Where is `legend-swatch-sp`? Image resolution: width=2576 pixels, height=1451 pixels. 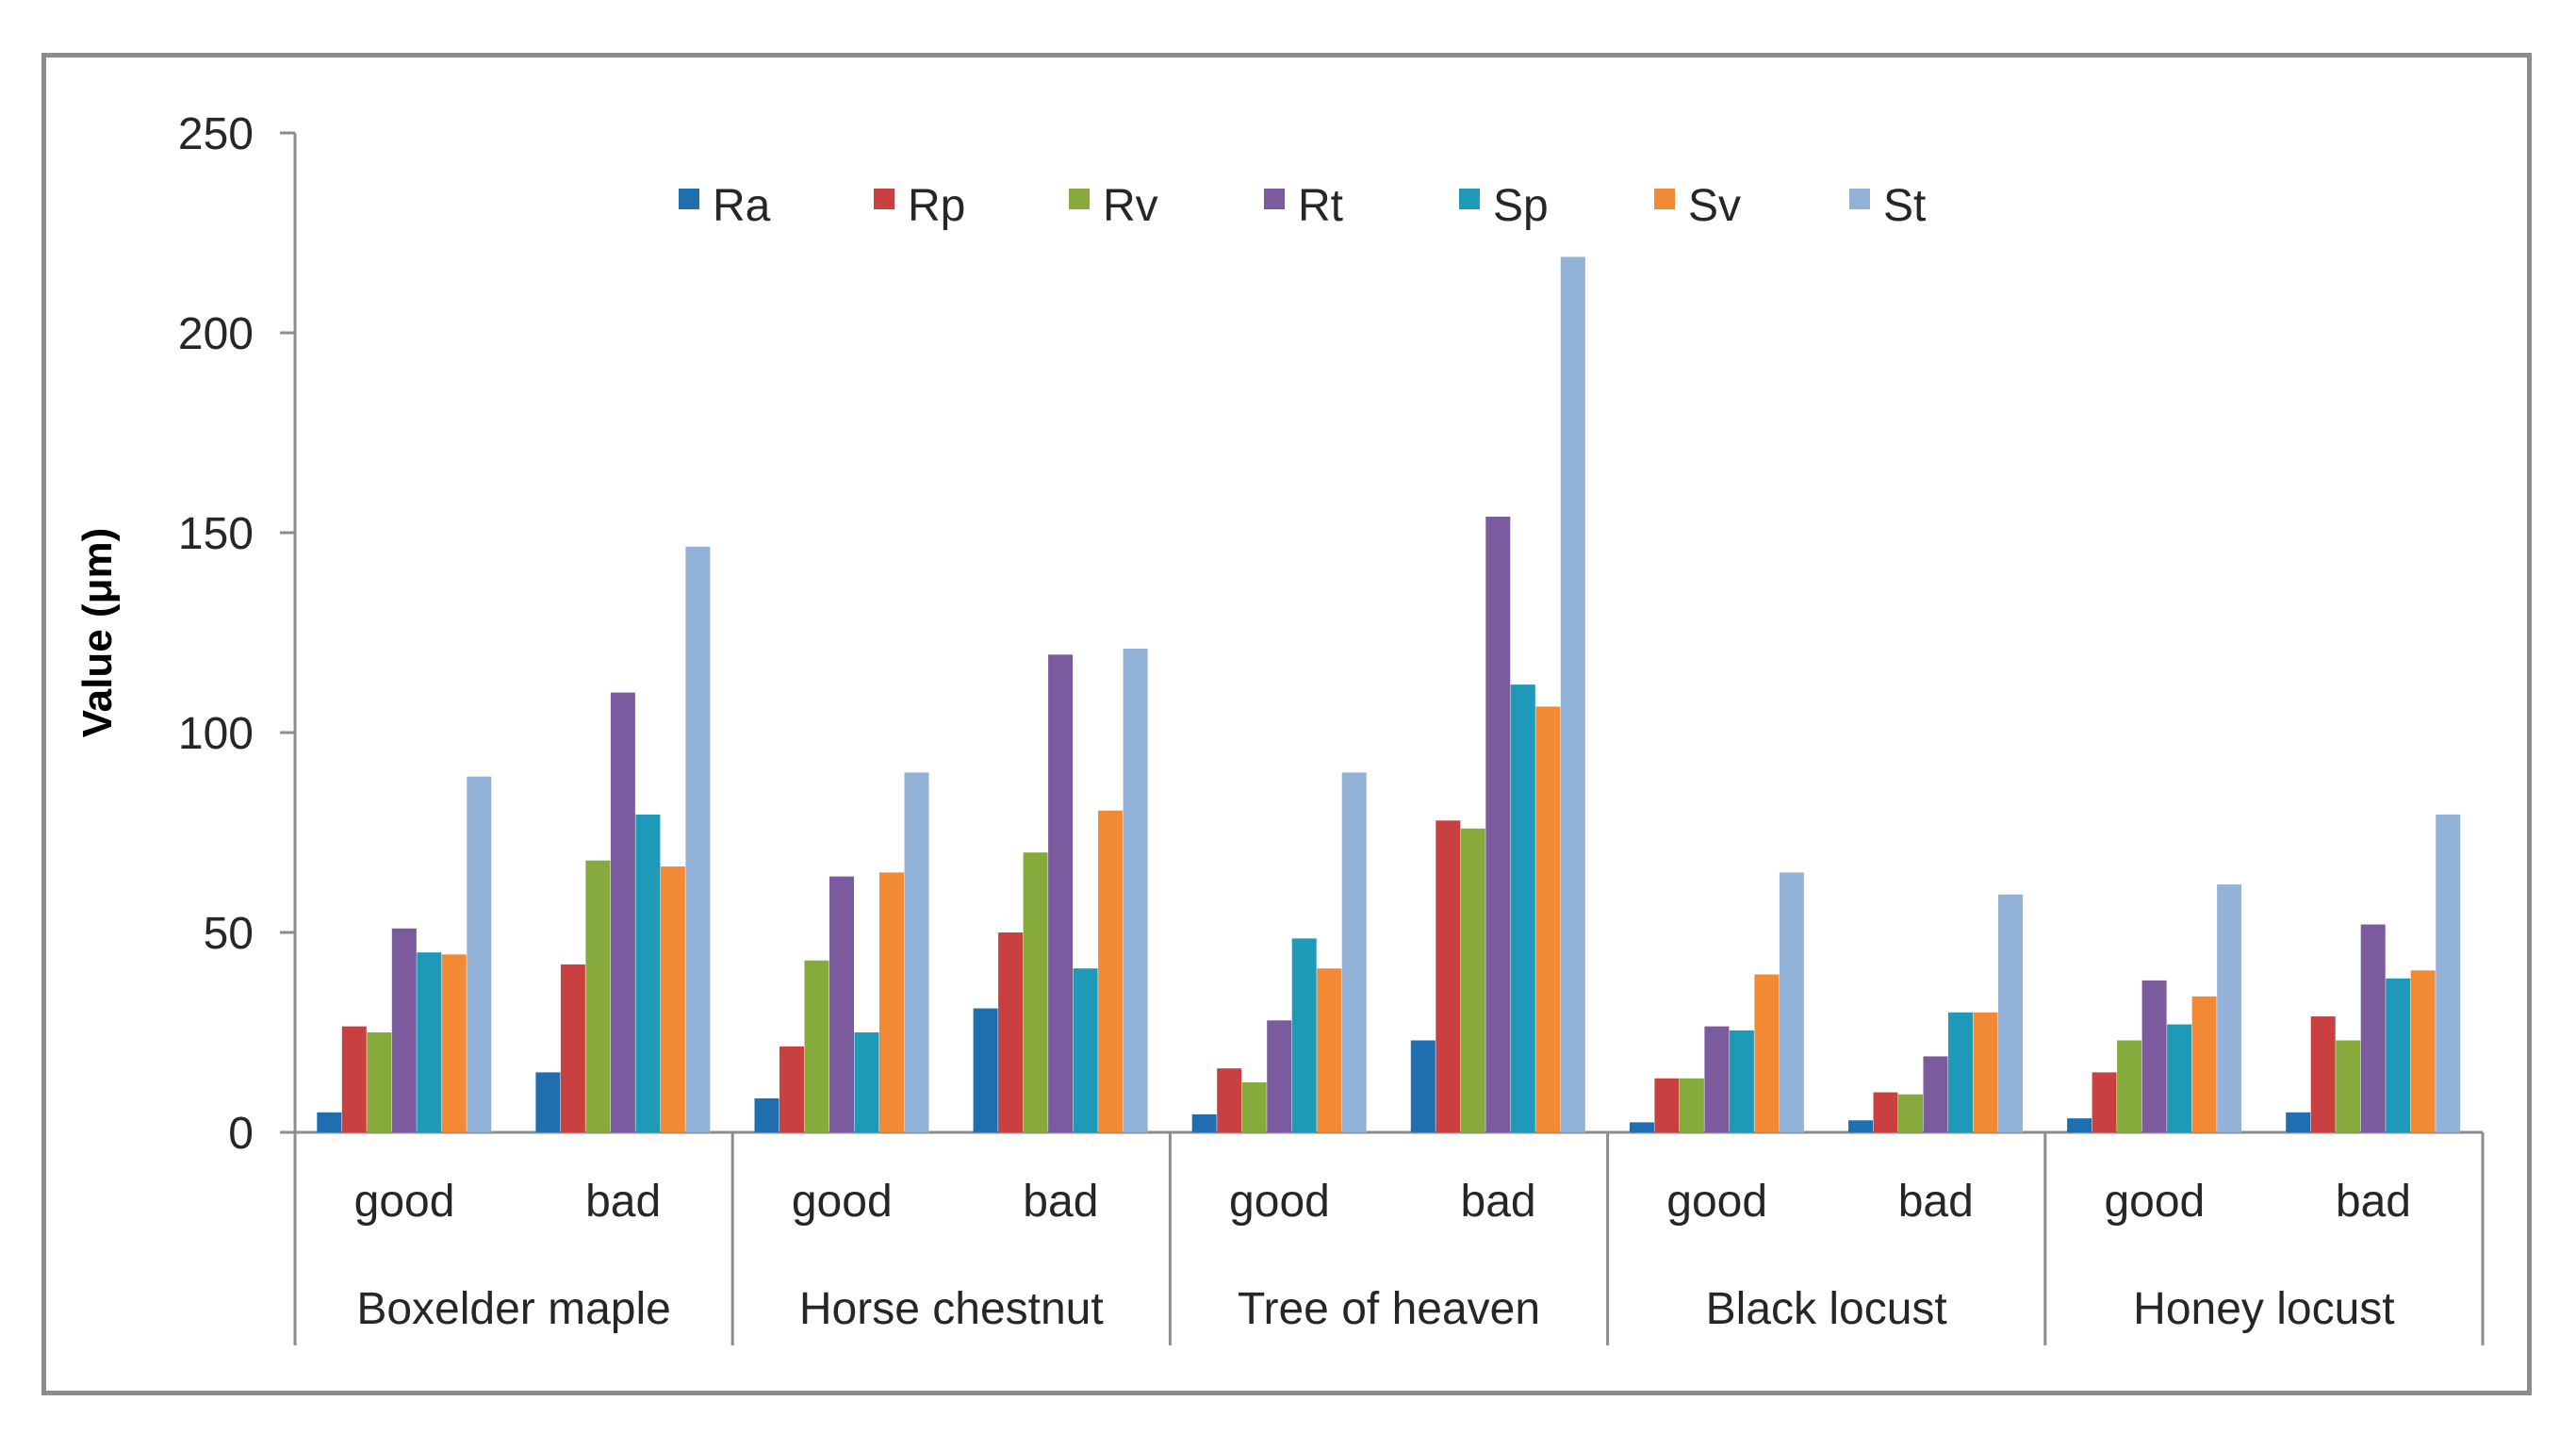
legend-swatch-sp is located at coordinates (1469, 199).